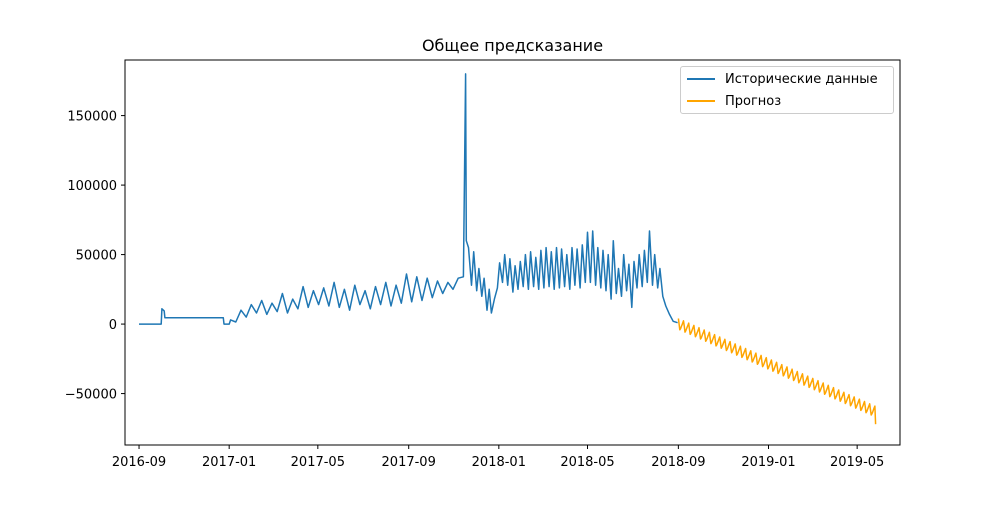 The height and width of the screenshot is (505, 1000). I want to click on x-tick-label: 2016-09, so click(139, 462).